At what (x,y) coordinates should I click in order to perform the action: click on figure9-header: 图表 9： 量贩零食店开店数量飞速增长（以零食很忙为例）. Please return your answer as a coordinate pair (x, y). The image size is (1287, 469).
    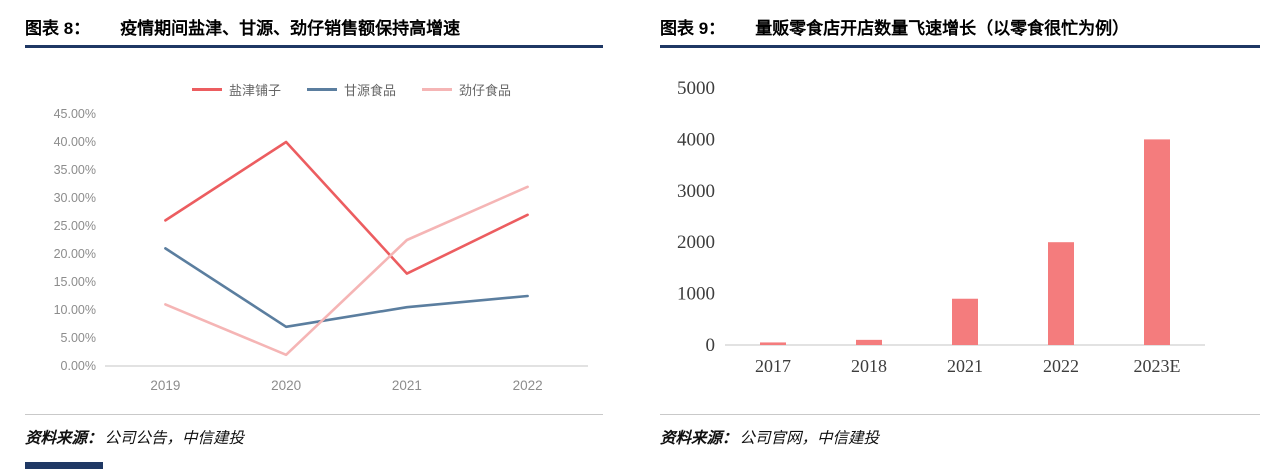
    Looking at the image, I should click on (960, 26).